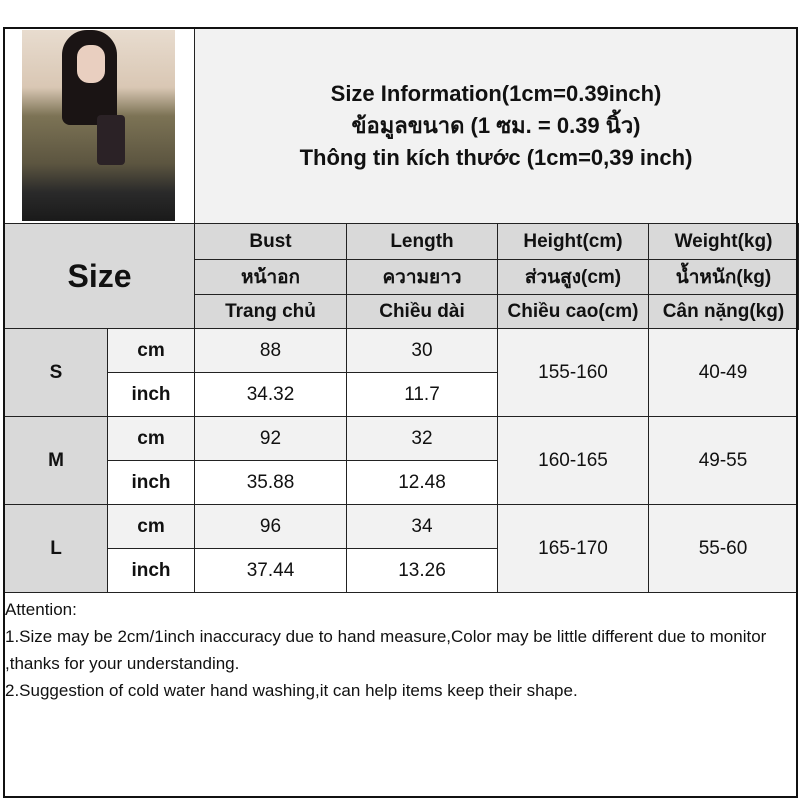 This screenshot has height=800, width=800. Describe the element at coordinates (56, 460) in the screenshot. I see `size-label: M` at that location.